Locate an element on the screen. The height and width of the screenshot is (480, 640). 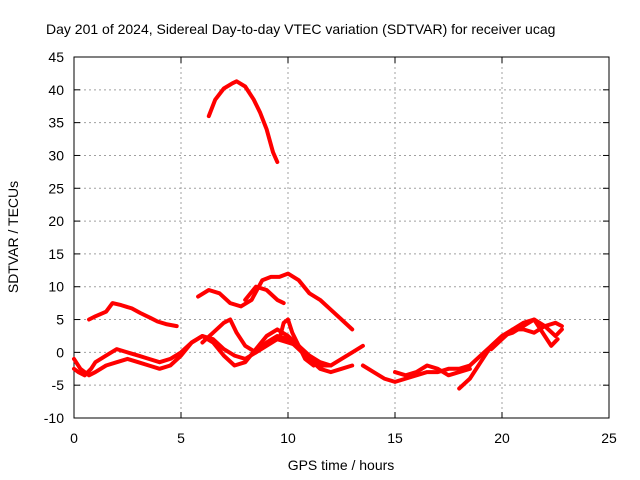
y-tick-label: -10 is located at coordinates (54, 418).